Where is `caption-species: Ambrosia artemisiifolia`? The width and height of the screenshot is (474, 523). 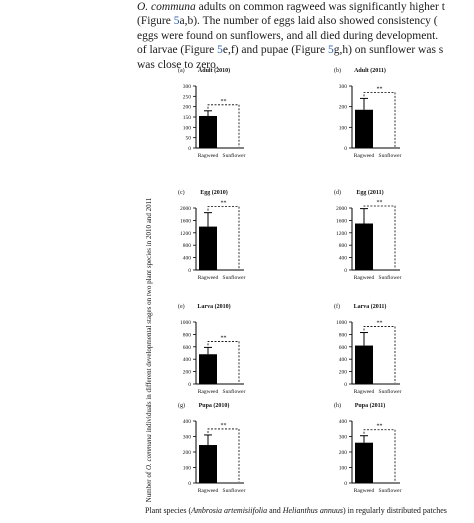 caption-species: Ambrosia artemisiifolia is located at coordinates (229, 510).